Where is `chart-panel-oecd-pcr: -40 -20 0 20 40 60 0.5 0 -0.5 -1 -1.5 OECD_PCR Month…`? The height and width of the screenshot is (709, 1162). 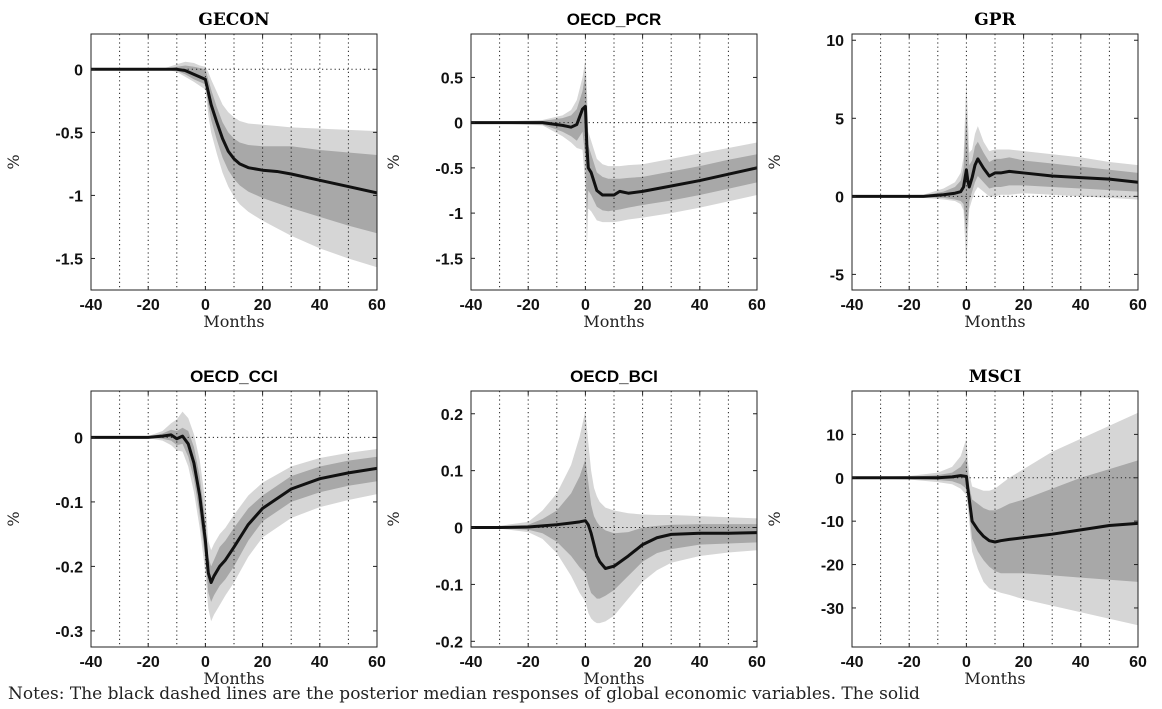 chart-panel-oecd-pcr: -40 -20 0 20 40 60 0.5 0 -0.5 -1 -1.5 OECD_PCR Month… is located at coordinates (575, 170).